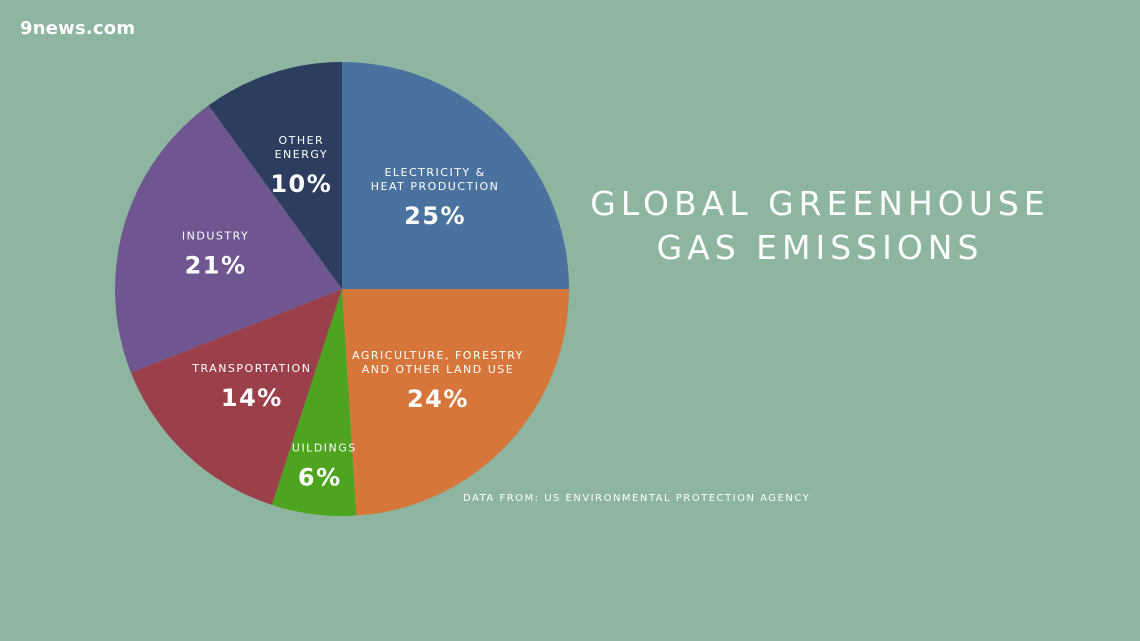 Image resolution: width=1140 pixels, height=641 pixels. What do you see at coordinates (438, 369) in the screenshot?
I see `slice-label-agriculture-2: AND OTHER LAND USE` at bounding box center [438, 369].